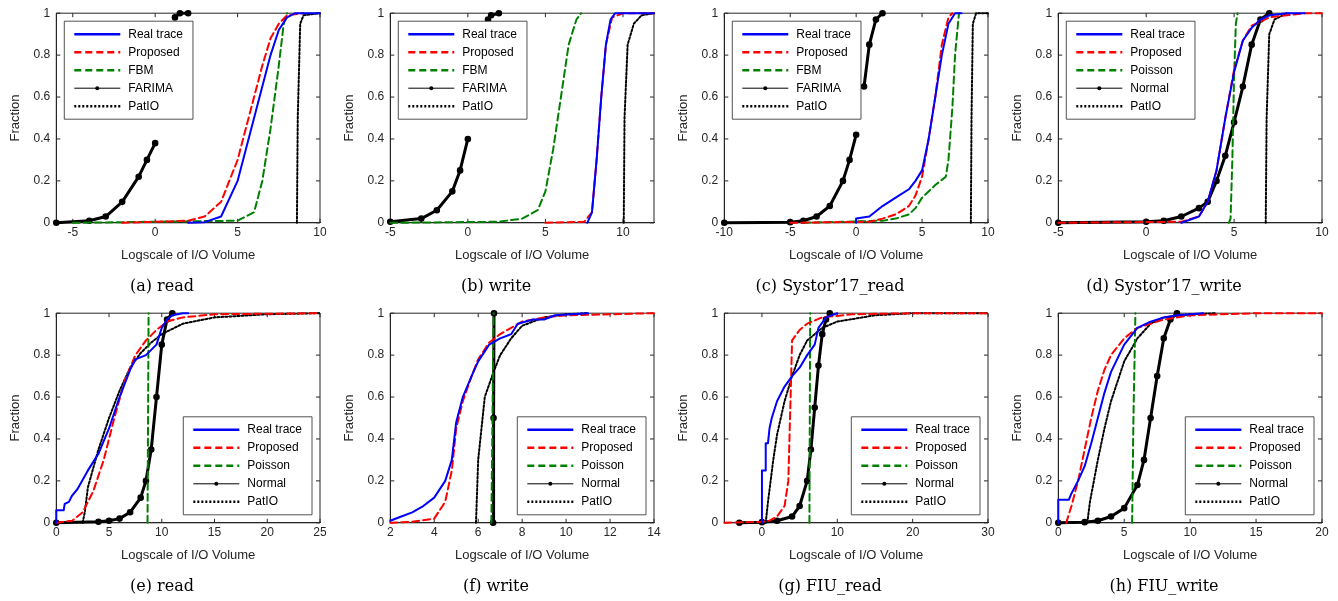 The height and width of the screenshot is (601, 1338). Describe the element at coordinates (522, 532) in the screenshot. I see `x-tick-label: 8` at that location.